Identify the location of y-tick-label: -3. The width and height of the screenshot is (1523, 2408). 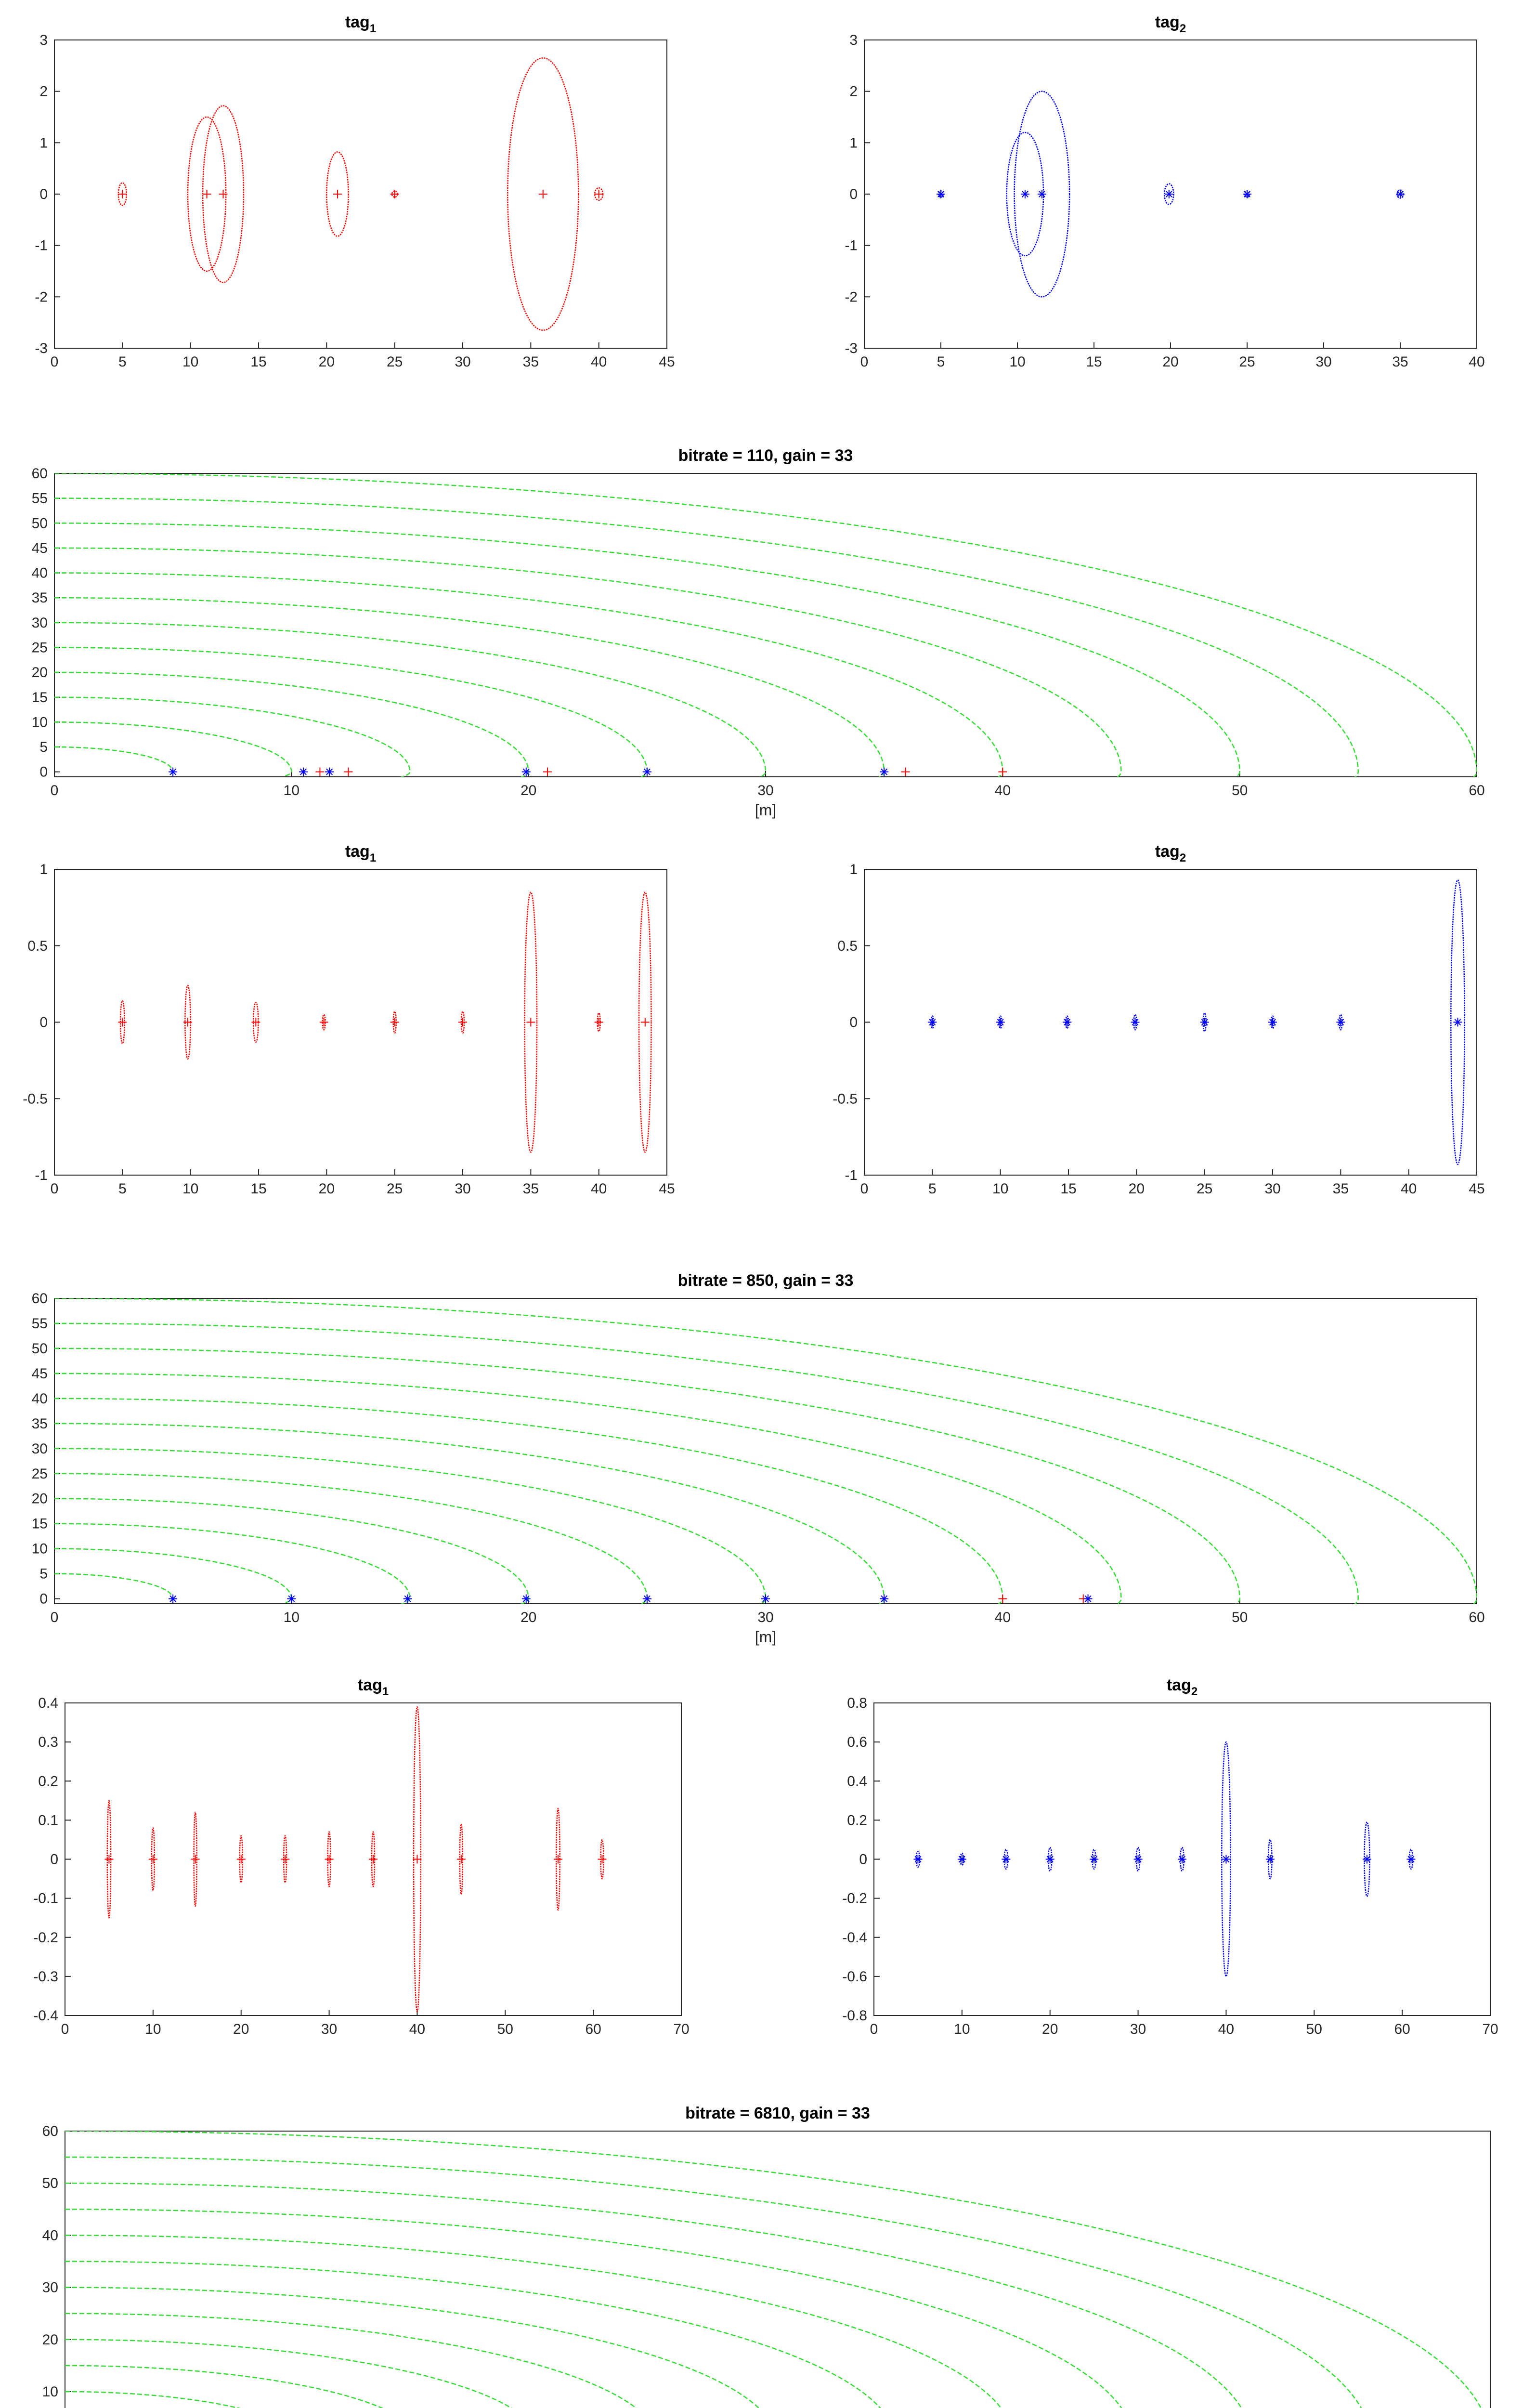
(41, 348).